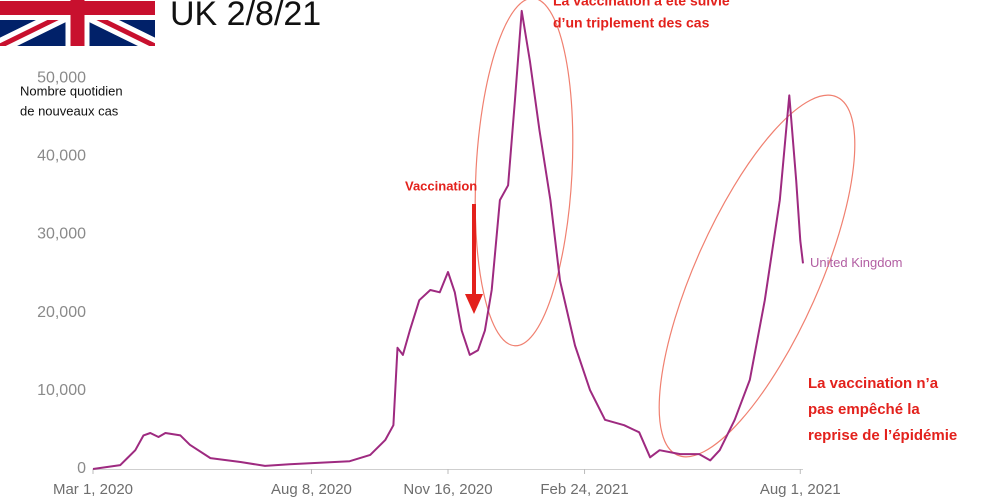 Image resolution: width=1000 pixels, height=500 pixels. I want to click on y-tick-label: 10,000, so click(61, 390).